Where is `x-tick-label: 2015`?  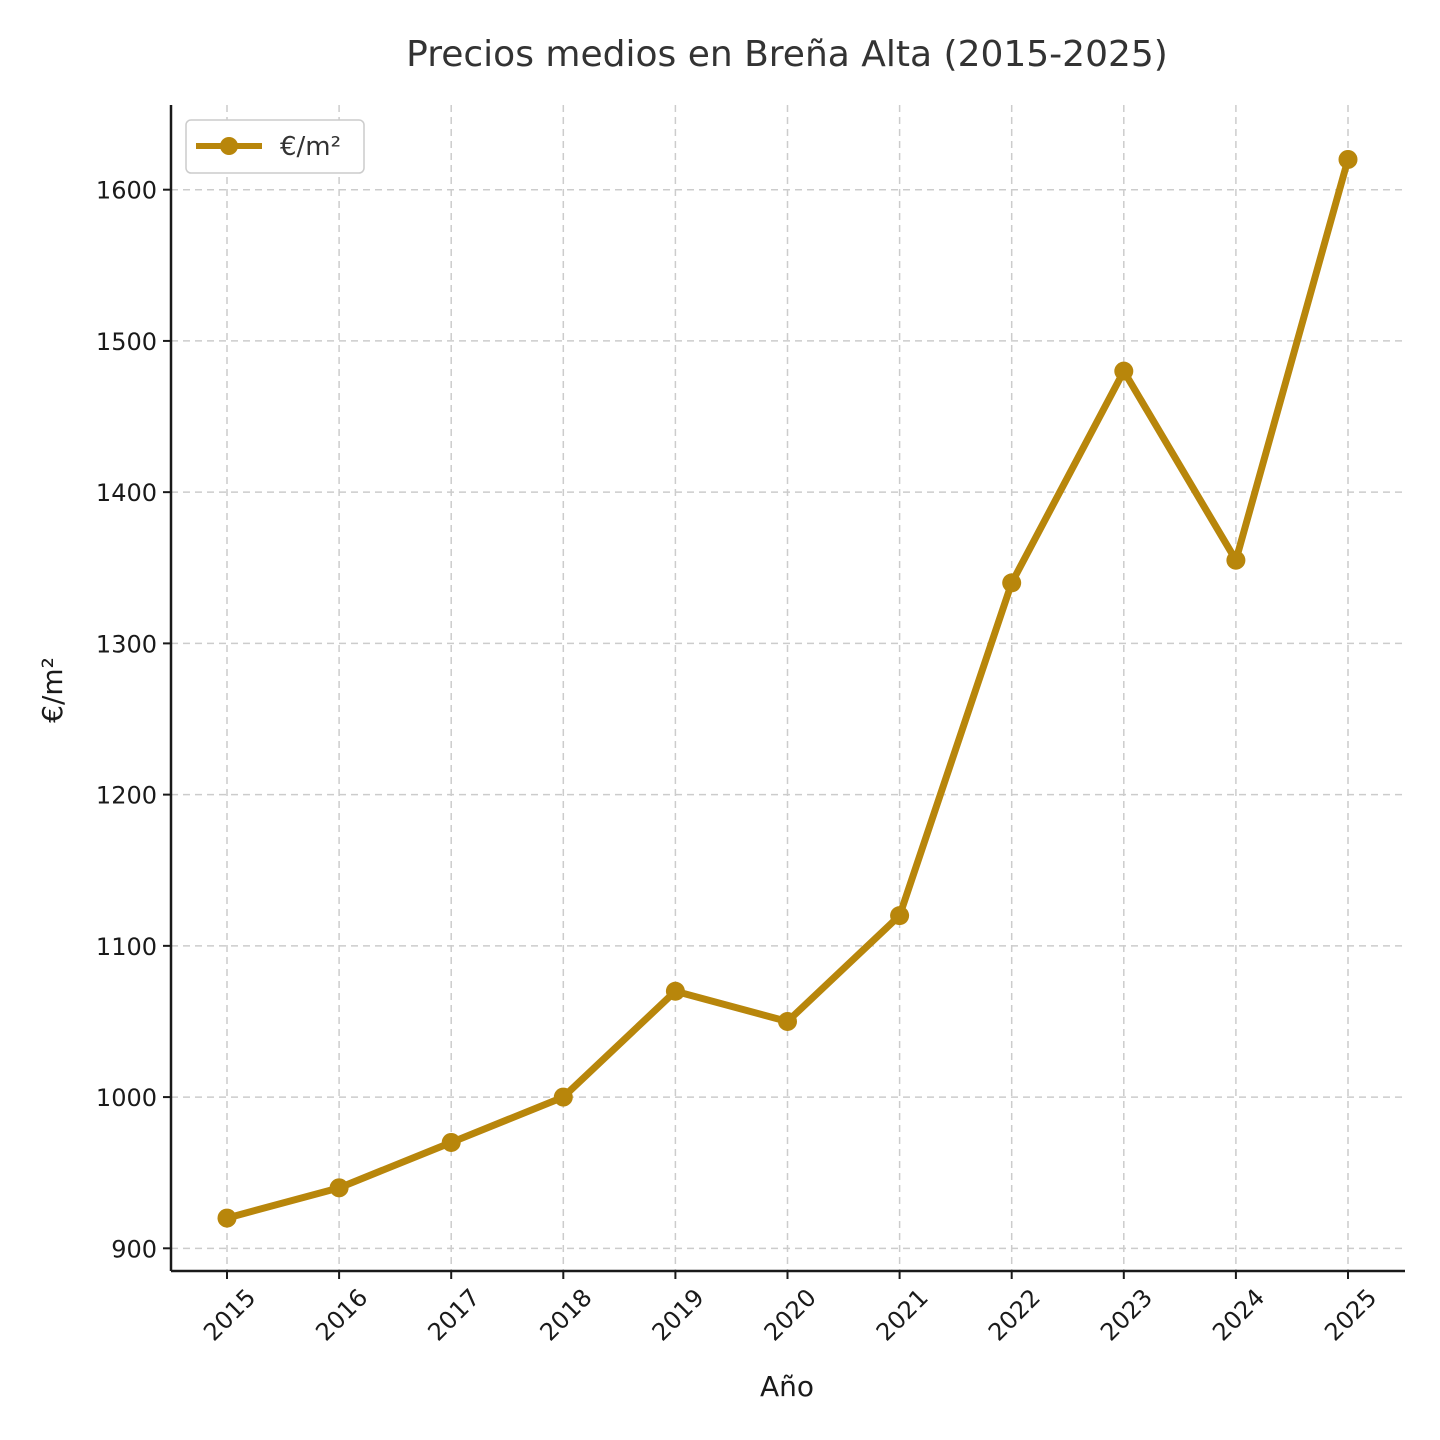
x-tick-label: 2015 is located at coordinates (229, 1314).